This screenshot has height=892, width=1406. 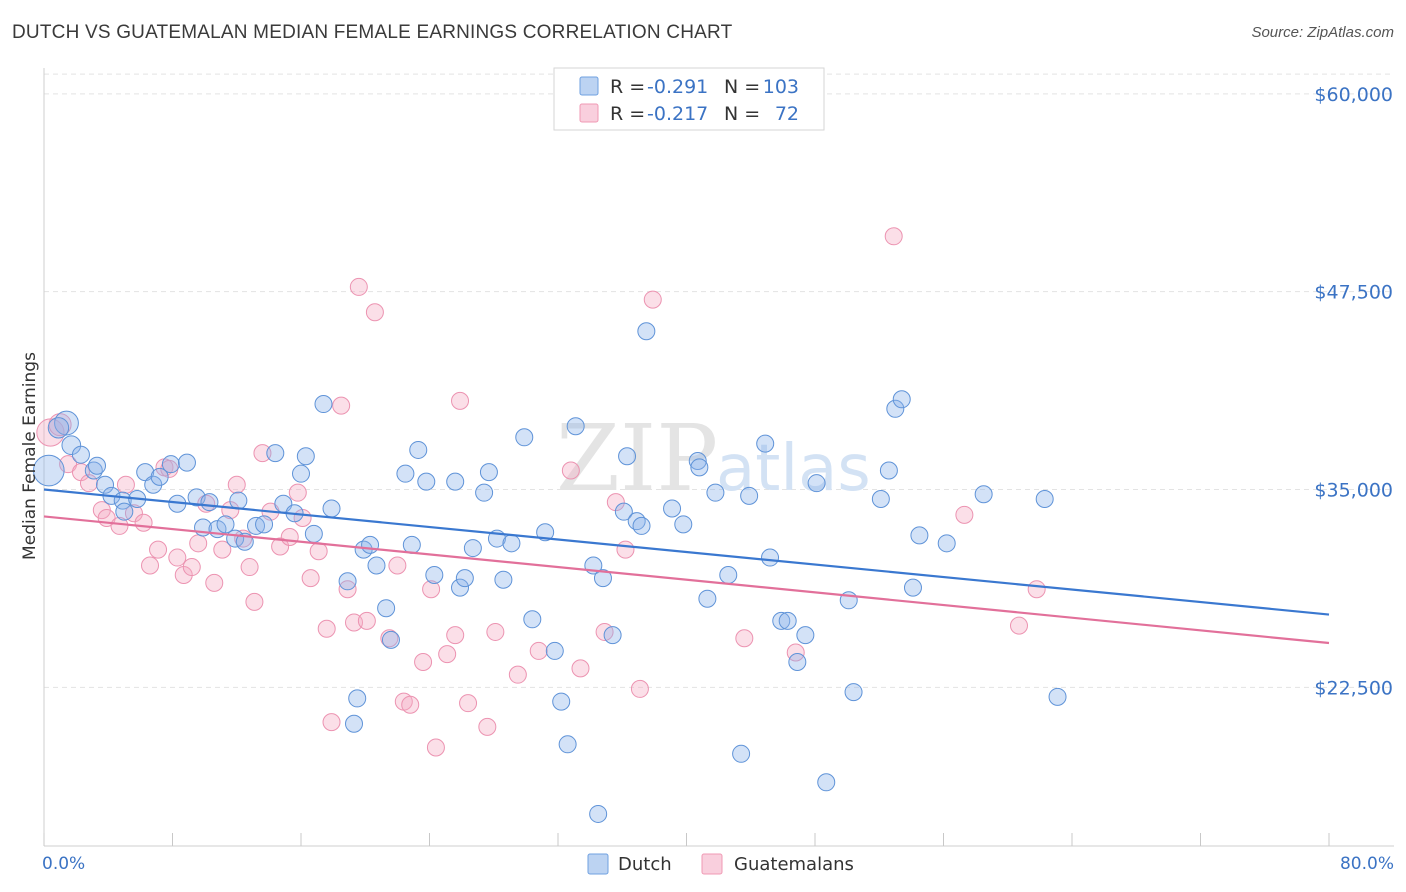 What do you see at coordinates (794, 864) in the screenshot?
I see `bottom-legend-label-guatemalans: Guatemalans` at bounding box center [794, 864].